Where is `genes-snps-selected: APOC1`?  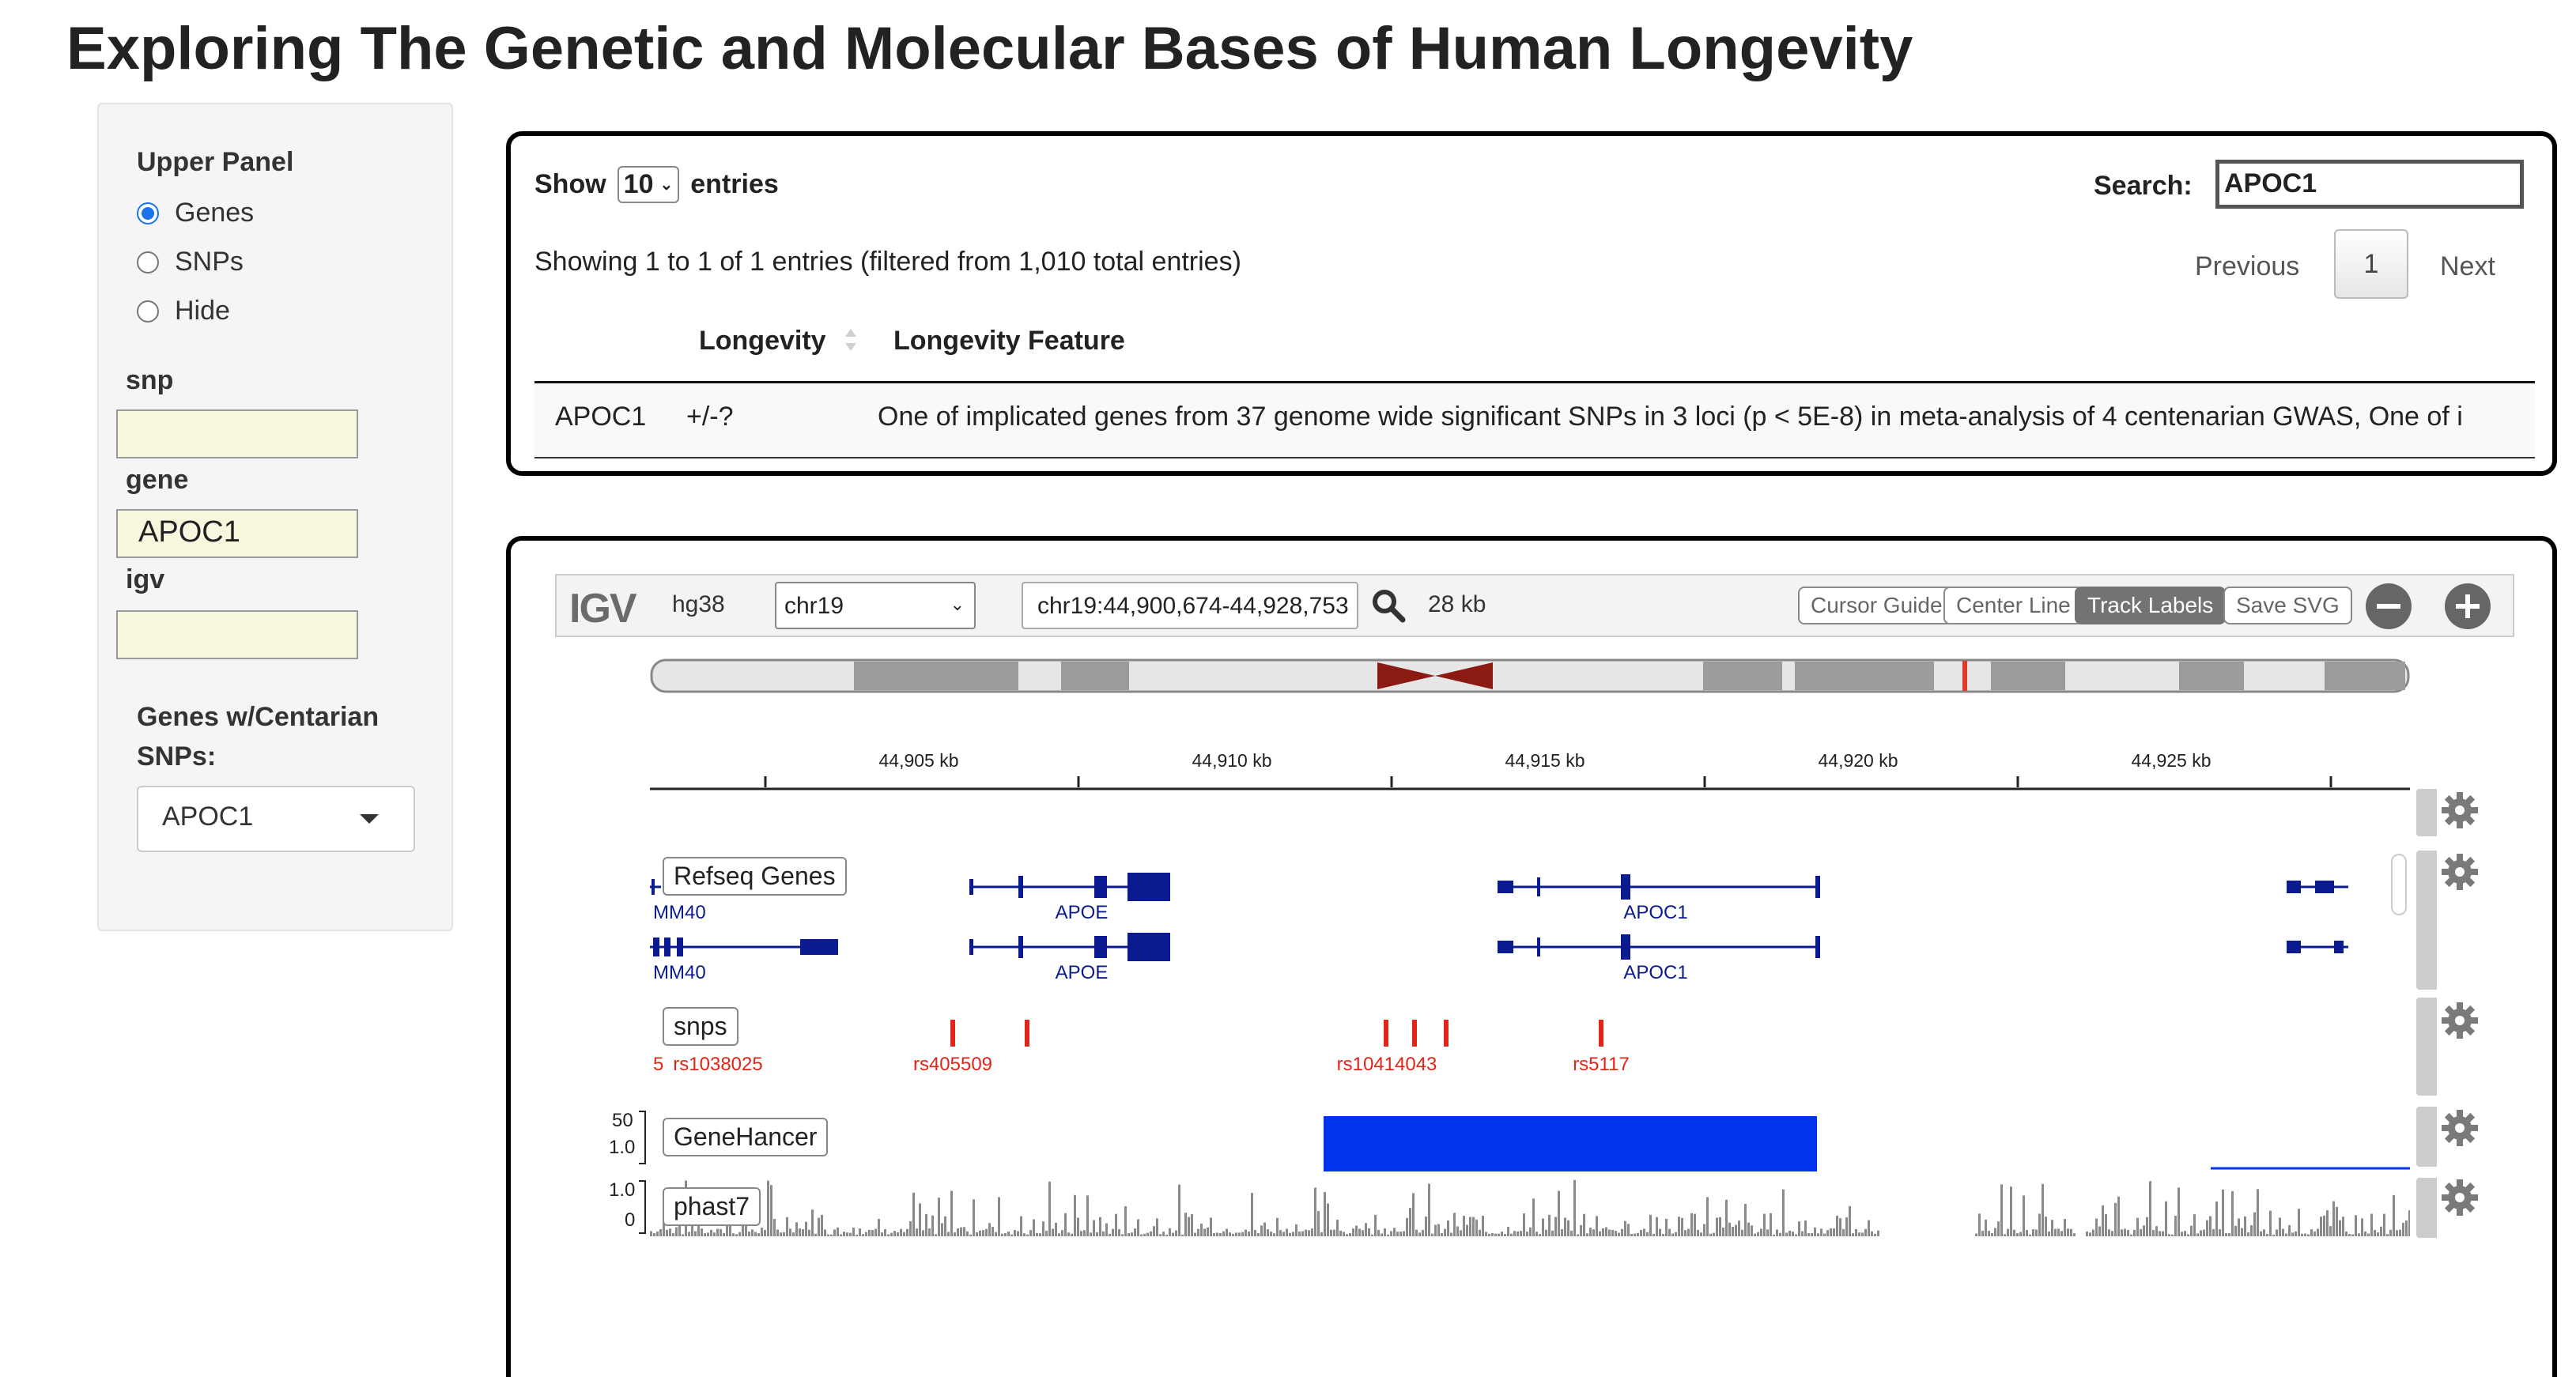
genes-snps-selected: APOC1 is located at coordinates (208, 817).